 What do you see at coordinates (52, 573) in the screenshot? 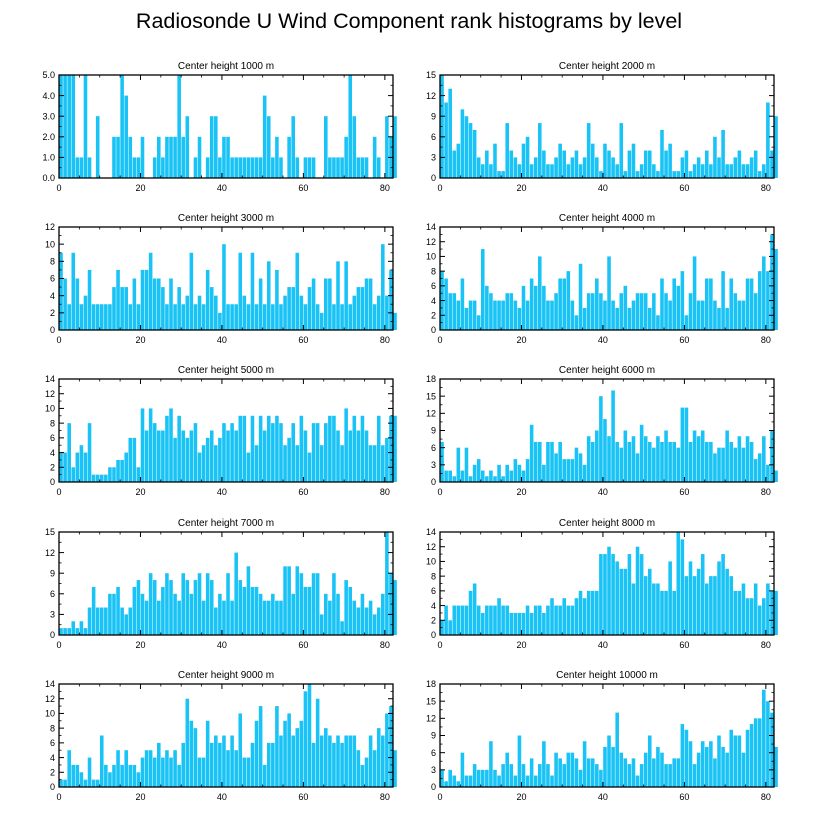
I see `y-tick-label: 9` at bounding box center [52, 573].